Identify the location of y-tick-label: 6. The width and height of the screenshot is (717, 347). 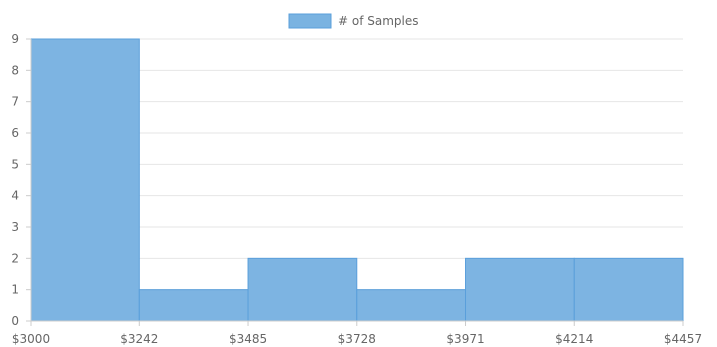
(15, 133).